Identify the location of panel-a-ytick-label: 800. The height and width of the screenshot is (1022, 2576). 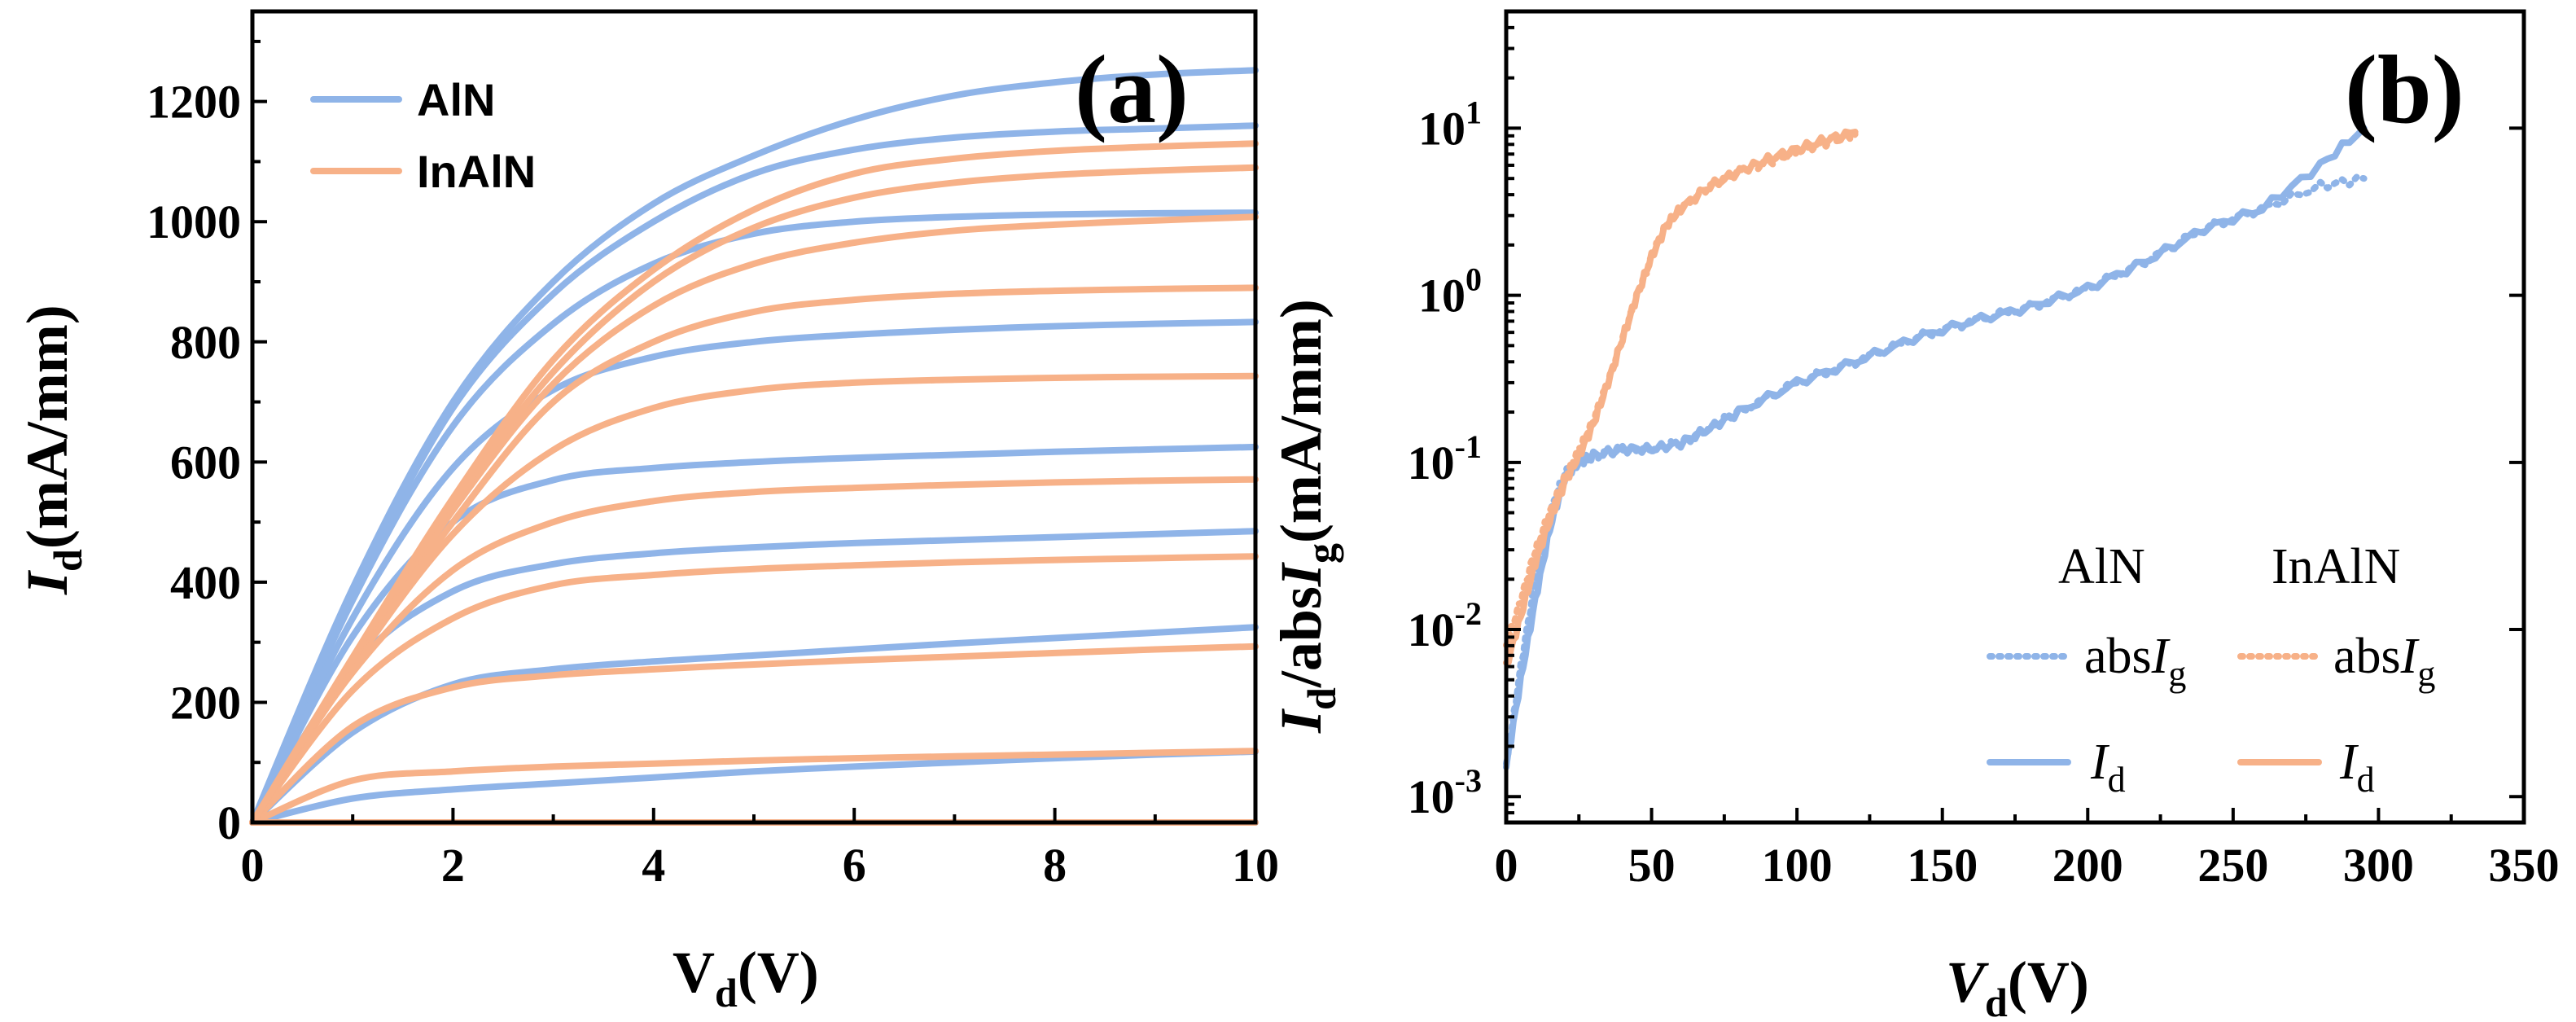
(205, 342).